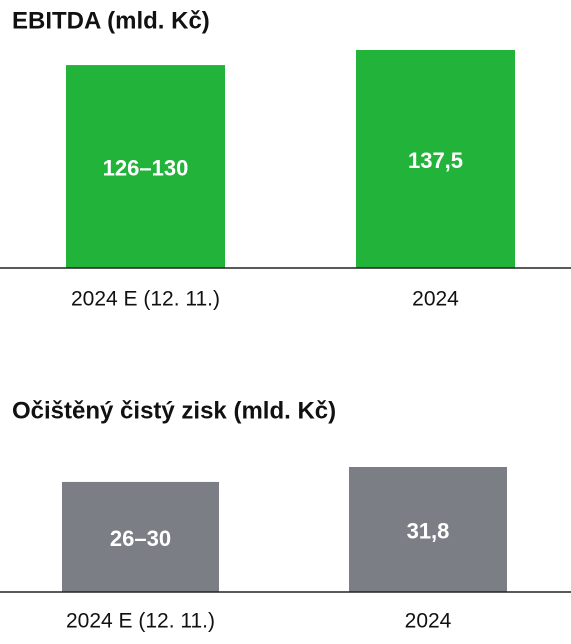 The width and height of the screenshot is (571, 644). I want to click on chart-title: Očištěný čistý zisk (mld. Kč), so click(174, 410).